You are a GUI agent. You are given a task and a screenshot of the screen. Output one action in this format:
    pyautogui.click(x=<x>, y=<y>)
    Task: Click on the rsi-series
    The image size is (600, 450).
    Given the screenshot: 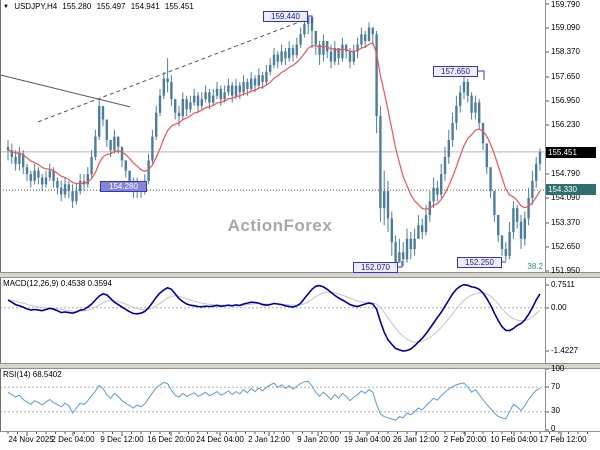 What is the action you would take?
    pyautogui.click(x=272, y=400)
    